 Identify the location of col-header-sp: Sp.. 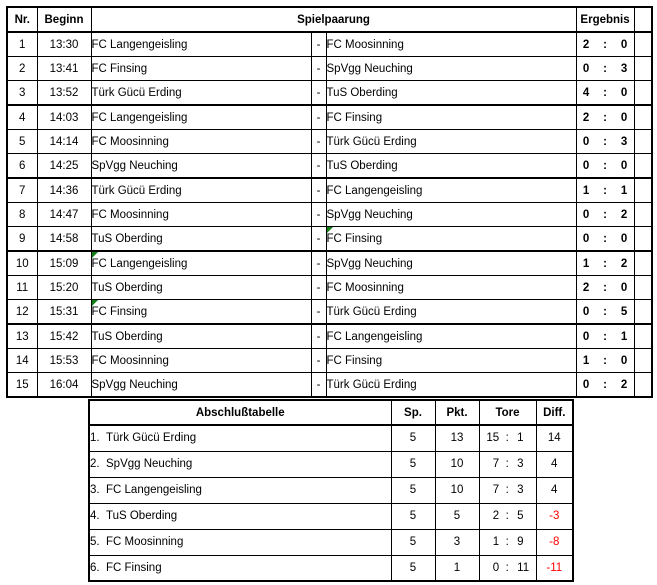
(413, 412).